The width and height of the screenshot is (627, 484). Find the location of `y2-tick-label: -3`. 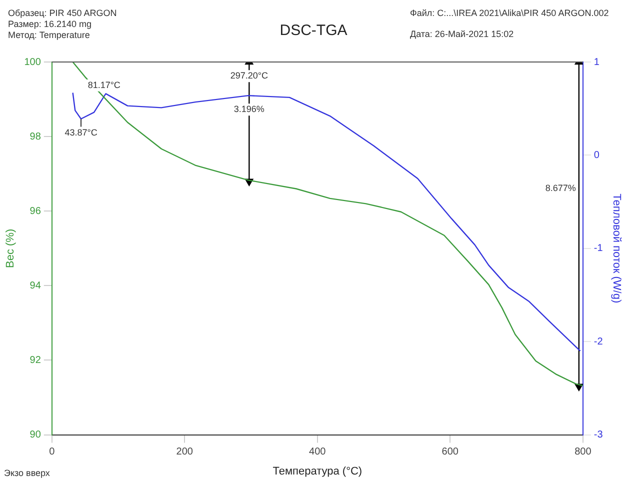

y2-tick-label: -3 is located at coordinates (599, 435).